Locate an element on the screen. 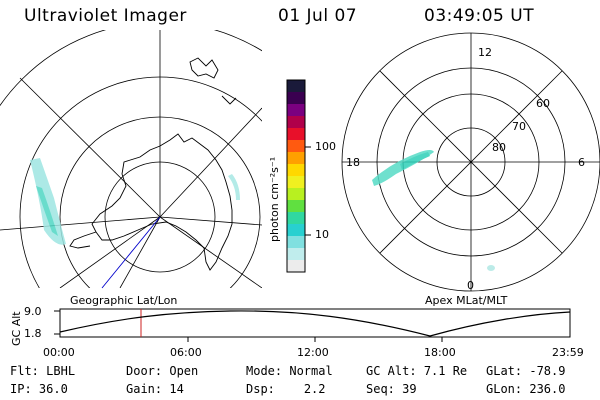 The image size is (600, 400). apex-panel-label: Apex MLat/MLT is located at coordinates (466, 300).